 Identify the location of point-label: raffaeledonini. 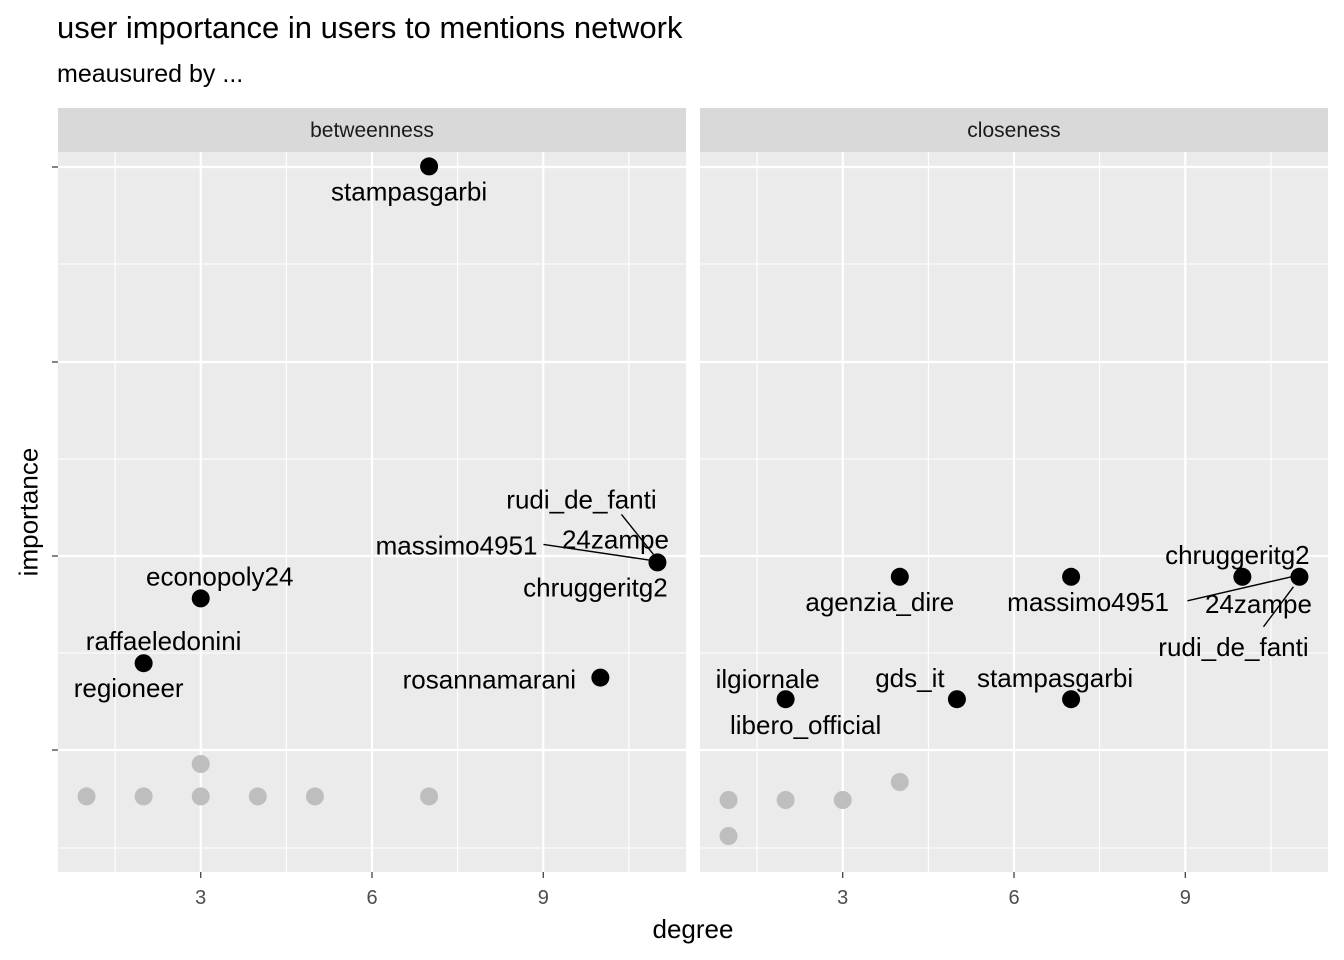
(164, 641).